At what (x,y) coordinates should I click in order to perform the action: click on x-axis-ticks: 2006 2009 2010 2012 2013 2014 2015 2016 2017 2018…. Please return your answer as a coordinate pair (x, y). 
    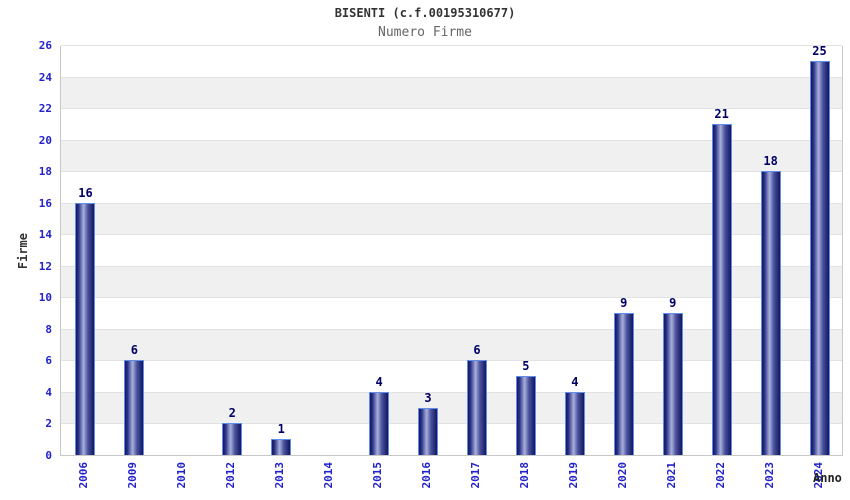
    Looking at the image, I should click on (451, 479).